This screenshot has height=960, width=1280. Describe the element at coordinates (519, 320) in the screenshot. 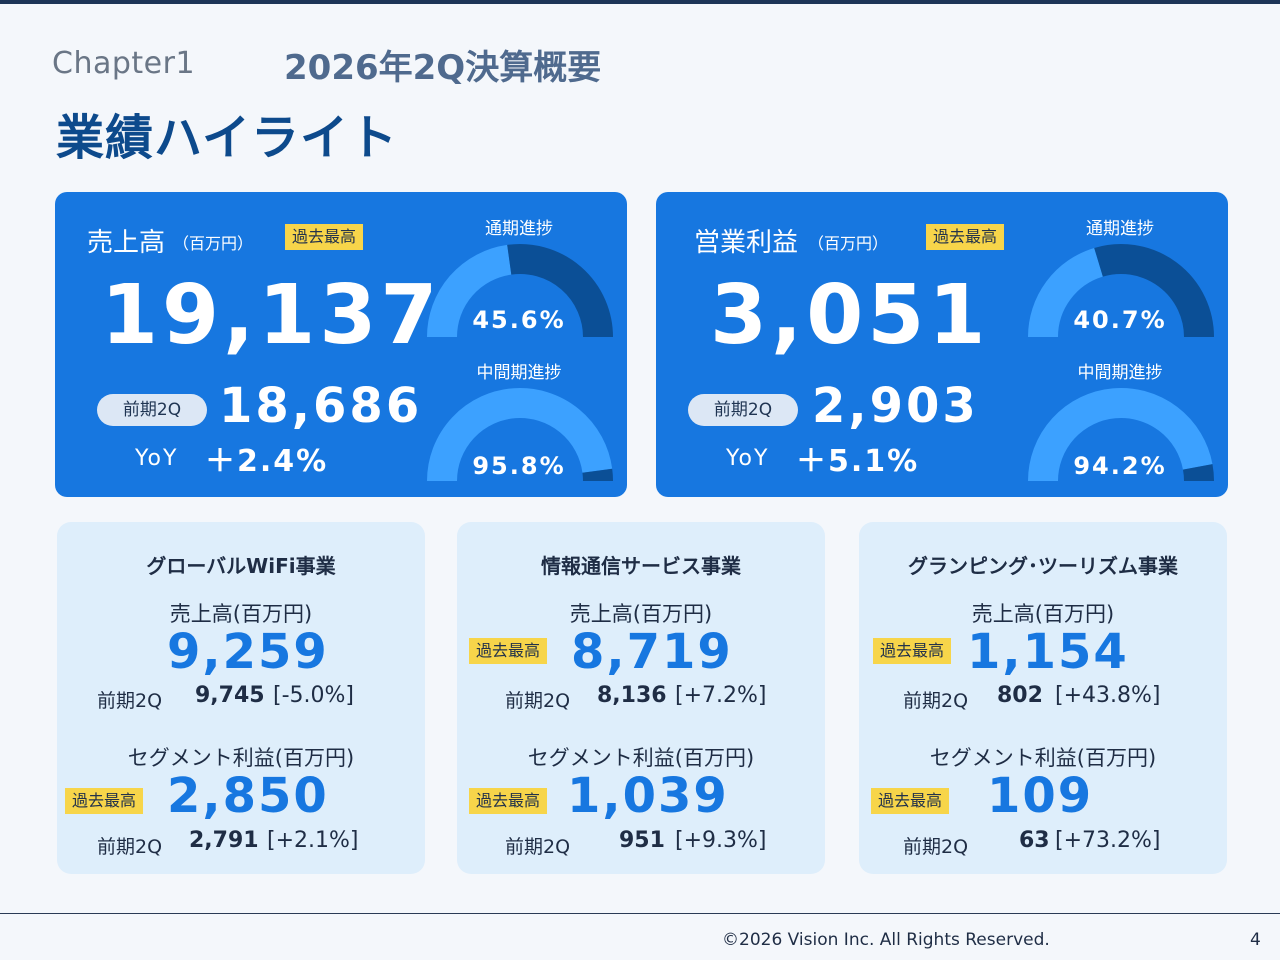

I see `gauge-full-percent: 45.6%` at that location.